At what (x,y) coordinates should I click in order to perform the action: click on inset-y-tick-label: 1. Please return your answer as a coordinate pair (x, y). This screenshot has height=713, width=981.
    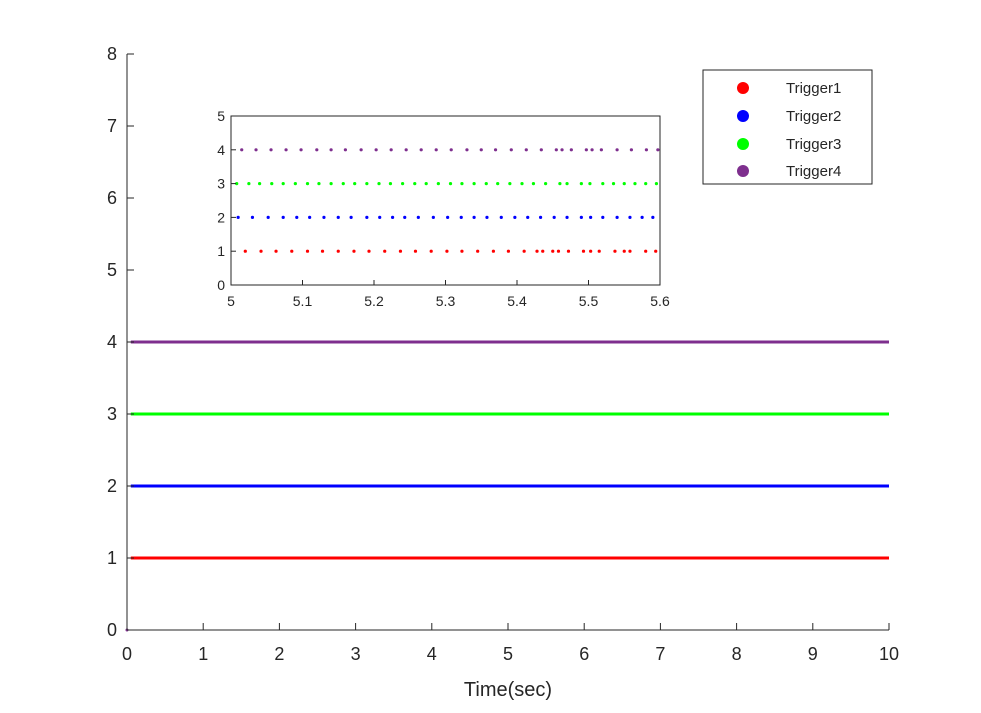
    Looking at the image, I should click on (221, 251).